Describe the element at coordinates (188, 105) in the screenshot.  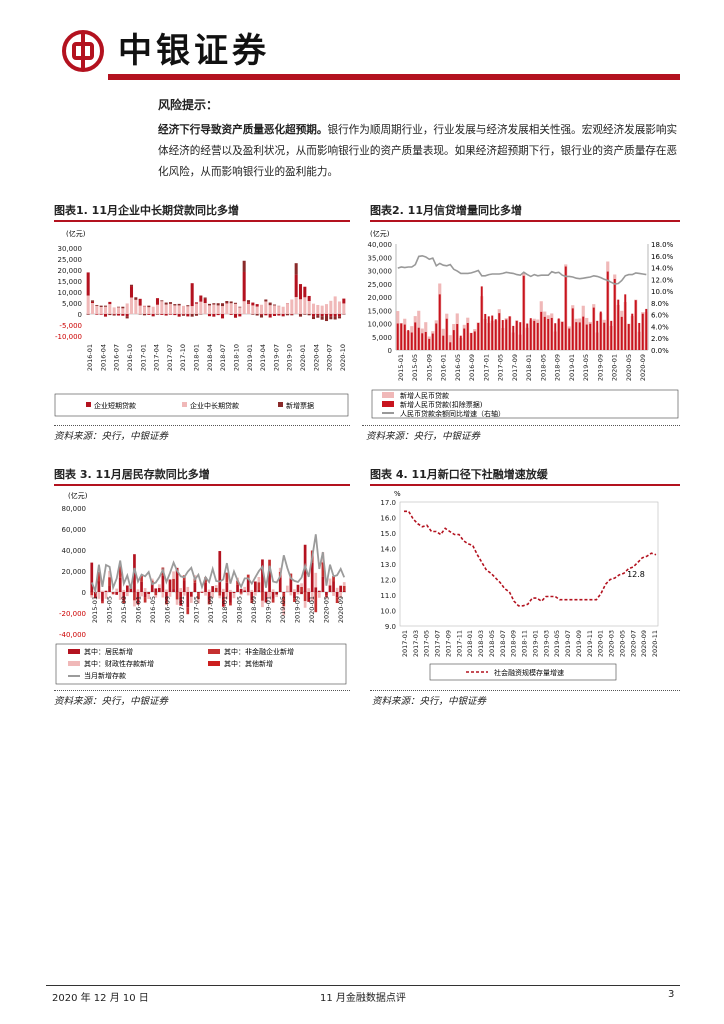
I see `risk-heading: 风险提示：` at that location.